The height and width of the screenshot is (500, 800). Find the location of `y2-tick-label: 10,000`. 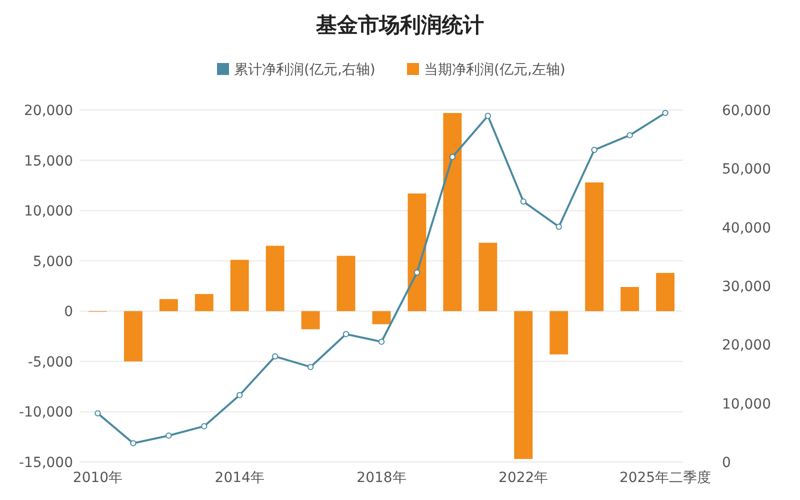

y2-tick-label: 10,000 is located at coordinates (746, 404).